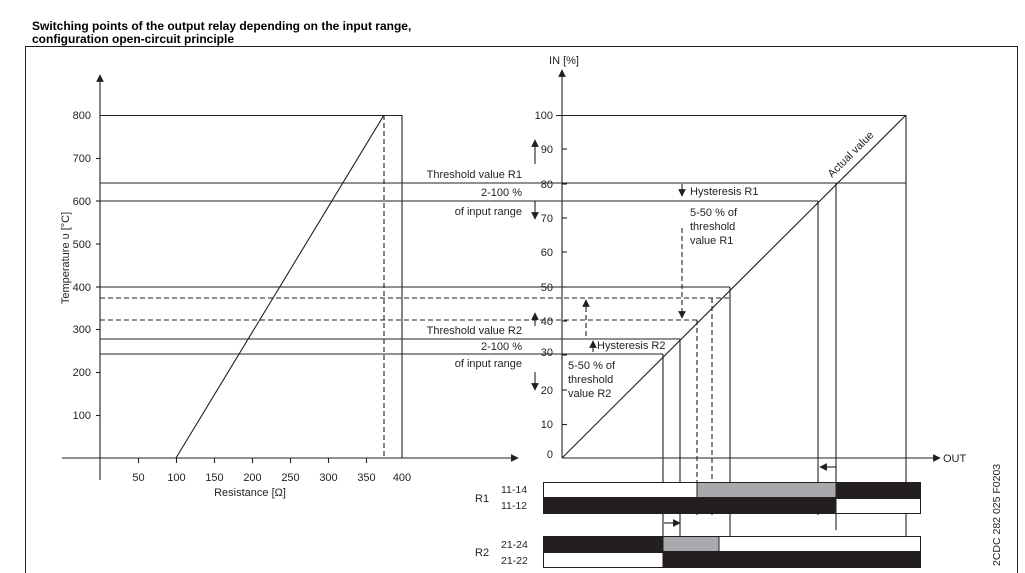 The width and height of the screenshot is (1025, 573). Describe the element at coordinates (514, 506) in the screenshot. I see `relay-r1-contact-b: 11-12` at that location.